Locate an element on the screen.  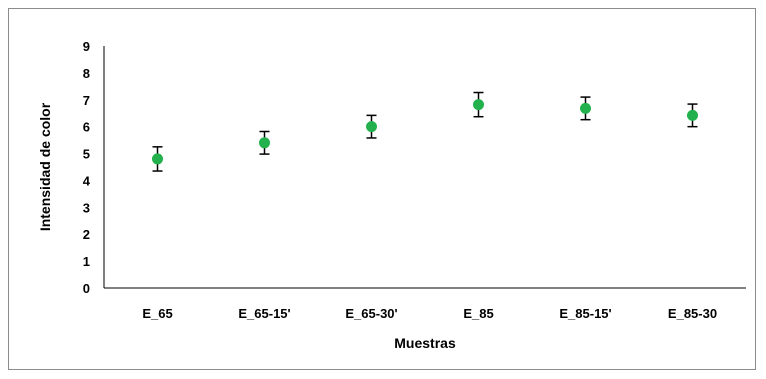
x-tick-label: E_85-30 is located at coordinates (692, 313).